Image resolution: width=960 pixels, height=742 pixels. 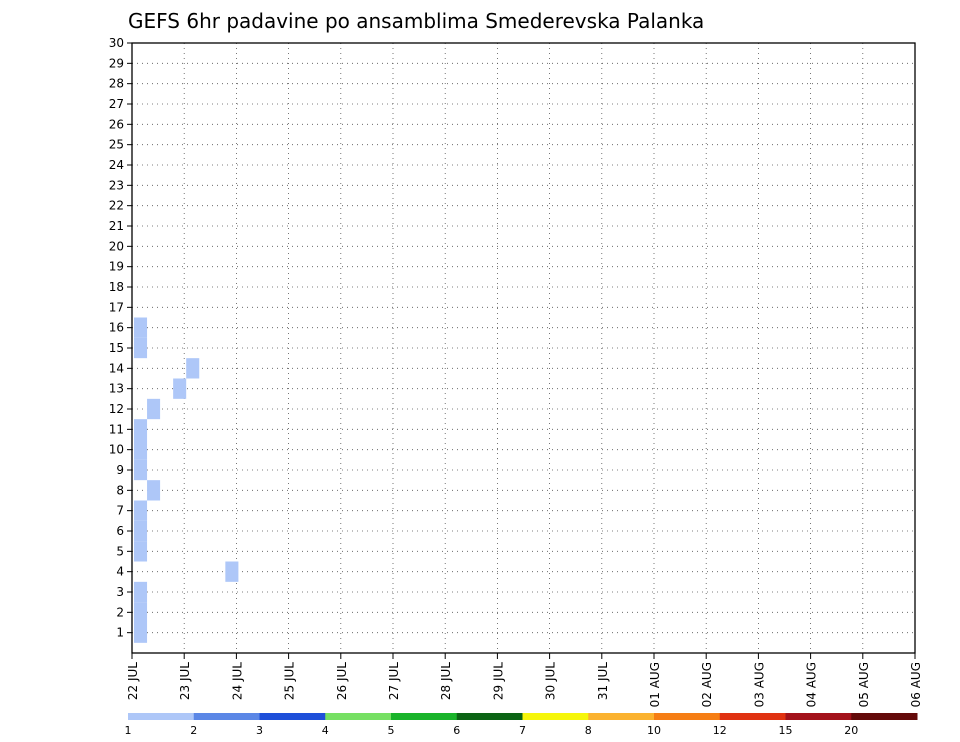 What do you see at coordinates (116, 348) in the screenshot?
I see `y-tick-label: 15` at bounding box center [116, 348].